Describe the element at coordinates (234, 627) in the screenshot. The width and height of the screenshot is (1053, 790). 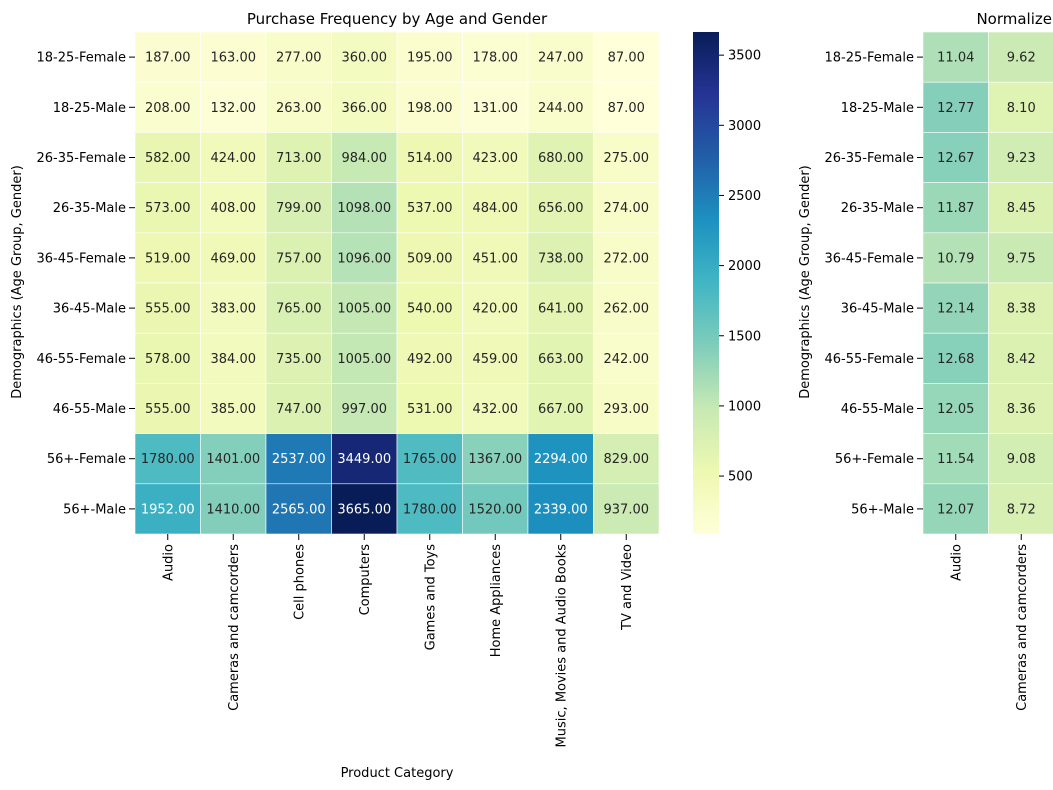
I see `main-col-label-cameras-and-camcorders: Cameras and camcorders` at that location.